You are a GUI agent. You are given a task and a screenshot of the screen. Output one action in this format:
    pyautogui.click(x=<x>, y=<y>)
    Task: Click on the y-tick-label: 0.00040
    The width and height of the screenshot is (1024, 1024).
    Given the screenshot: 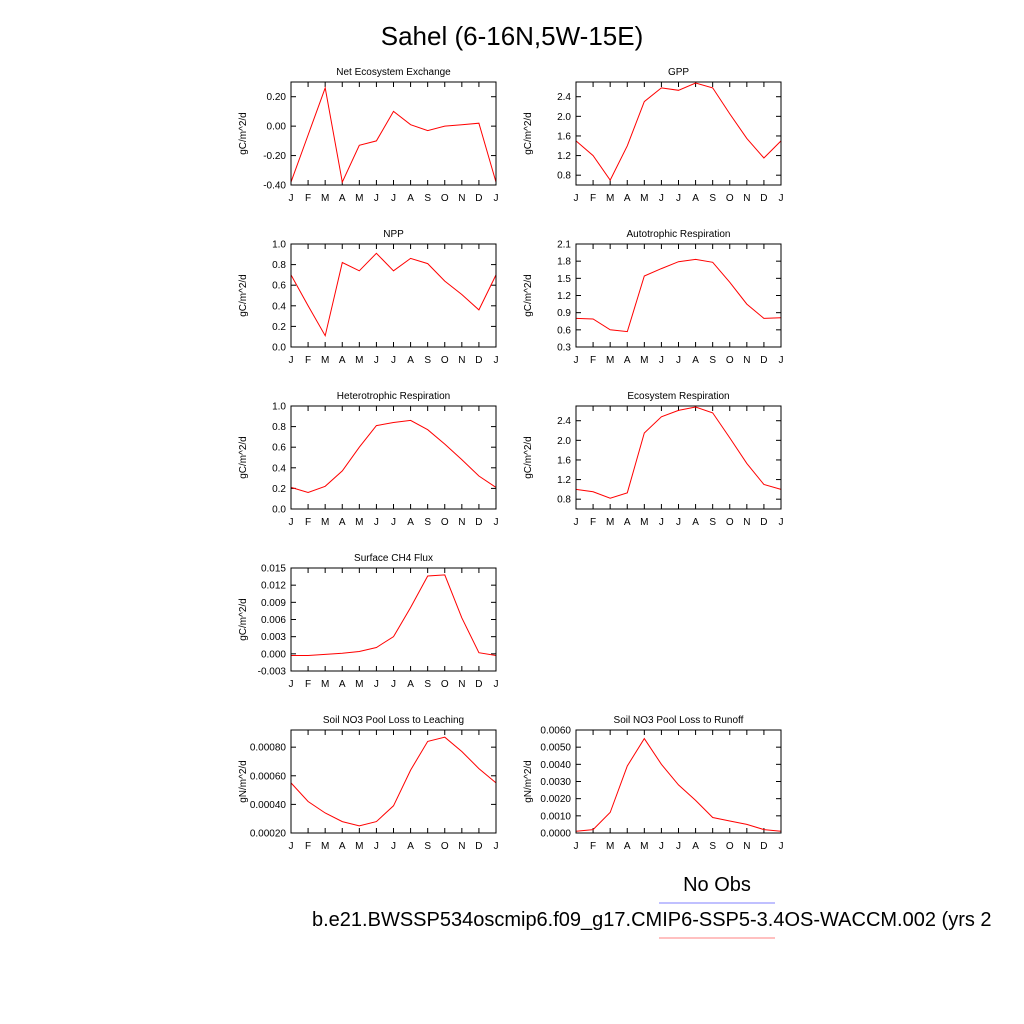 What is the action you would take?
    pyautogui.click(x=268, y=805)
    